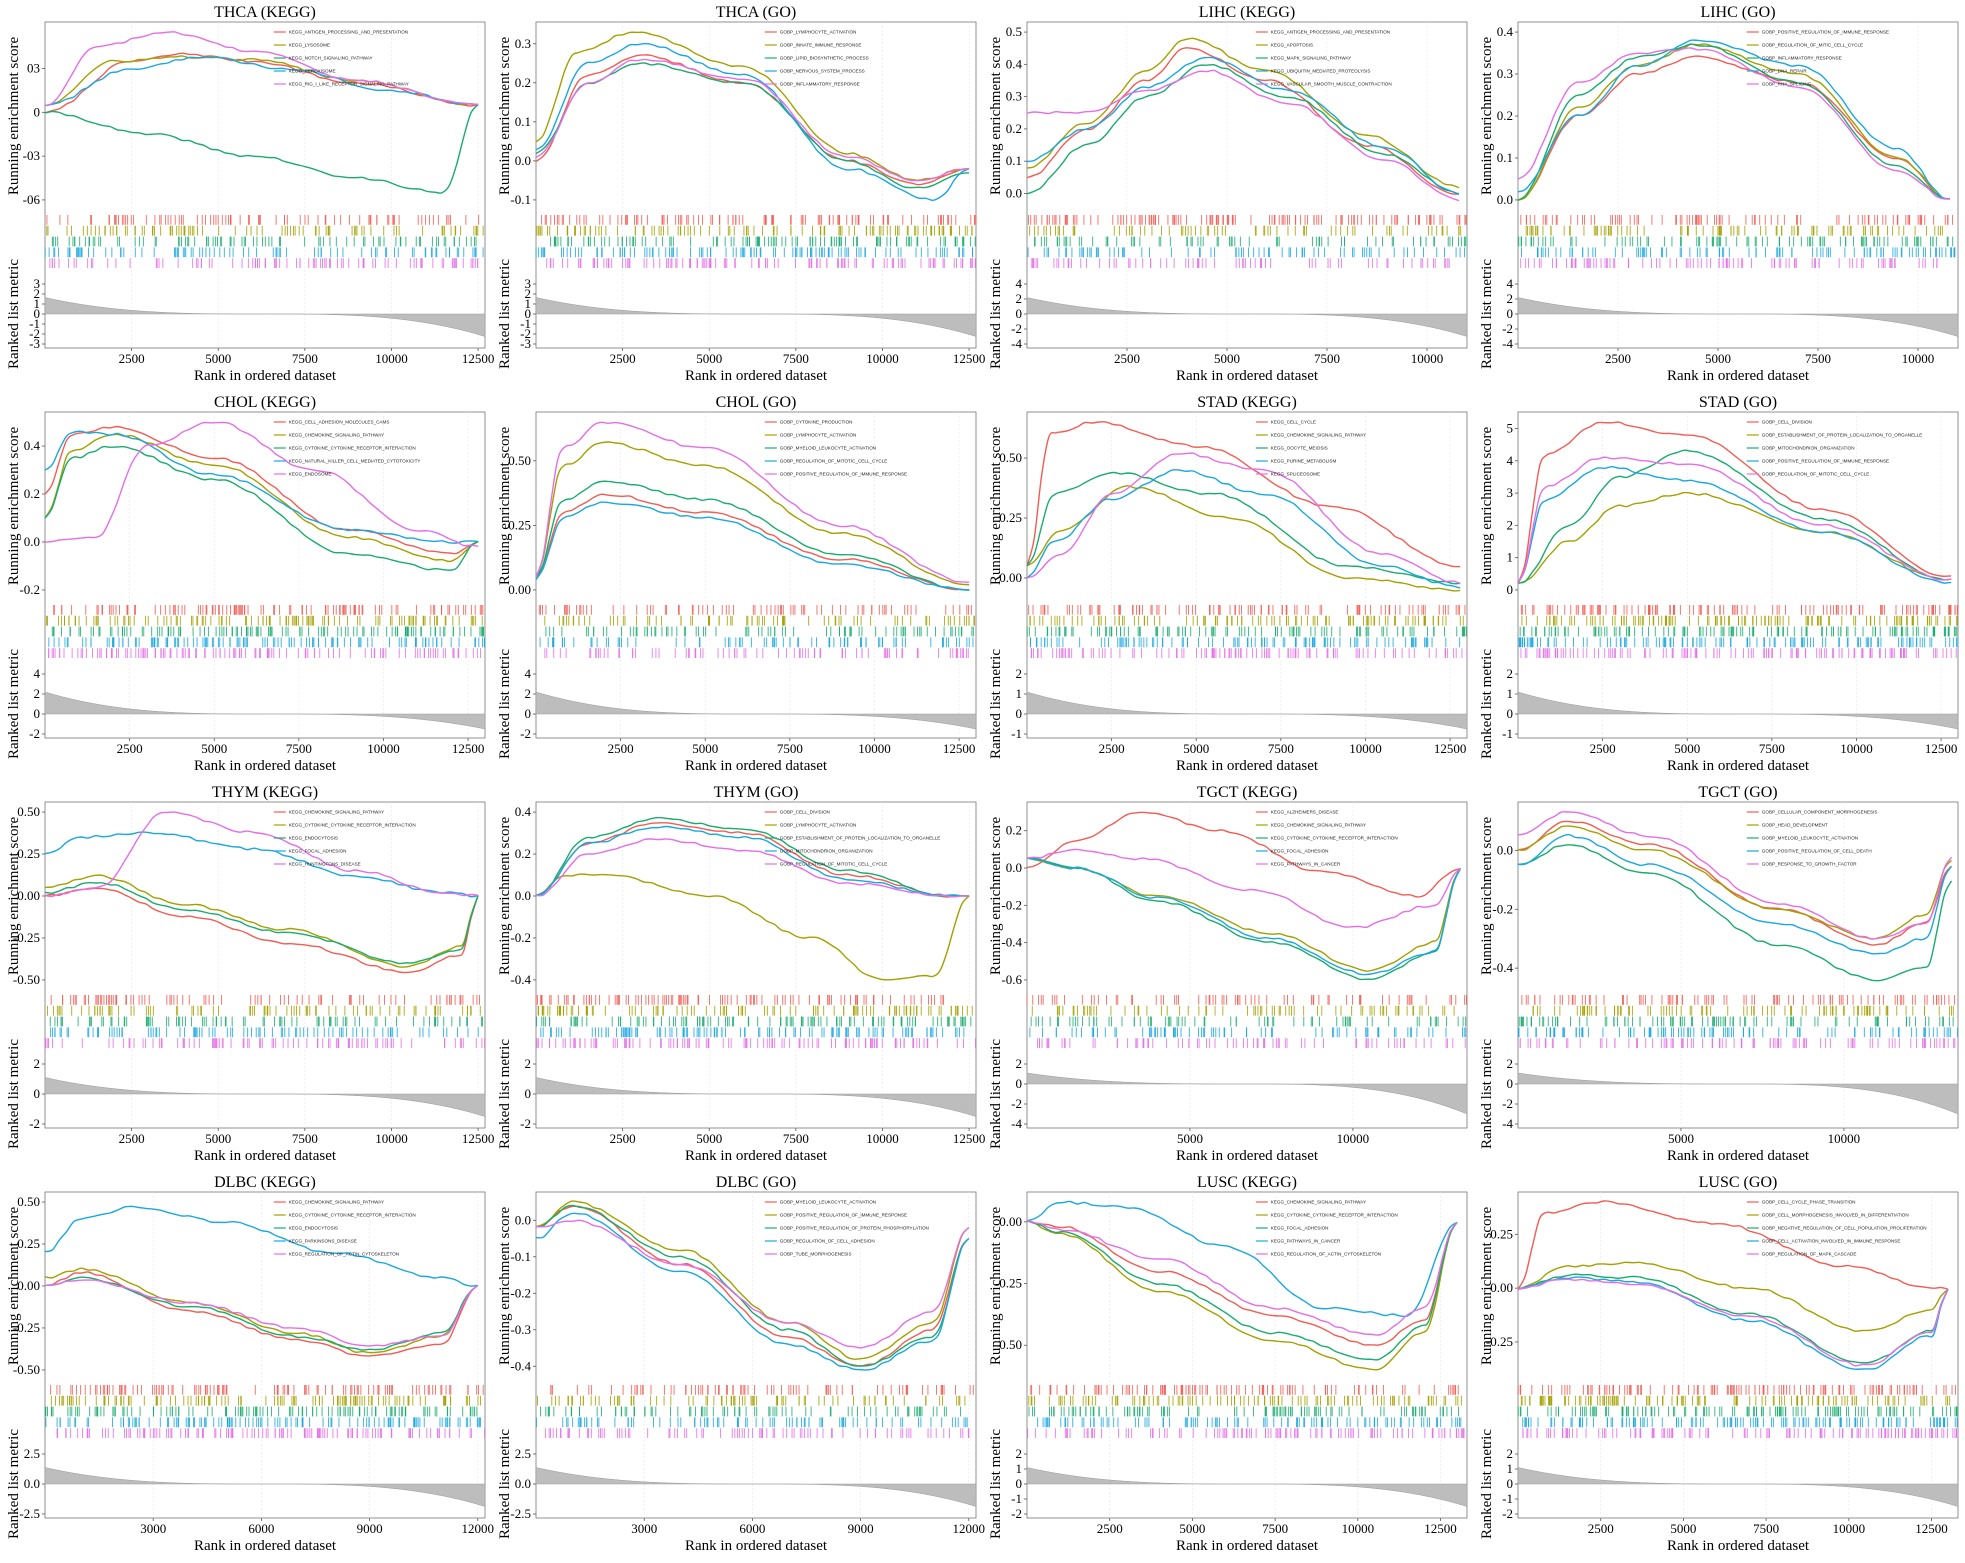 The height and width of the screenshot is (1563, 1965). What do you see at coordinates (1785, 71) in the screenshot?
I see `legend-entry: GOBP_DNA_REPAIR` at bounding box center [1785, 71].